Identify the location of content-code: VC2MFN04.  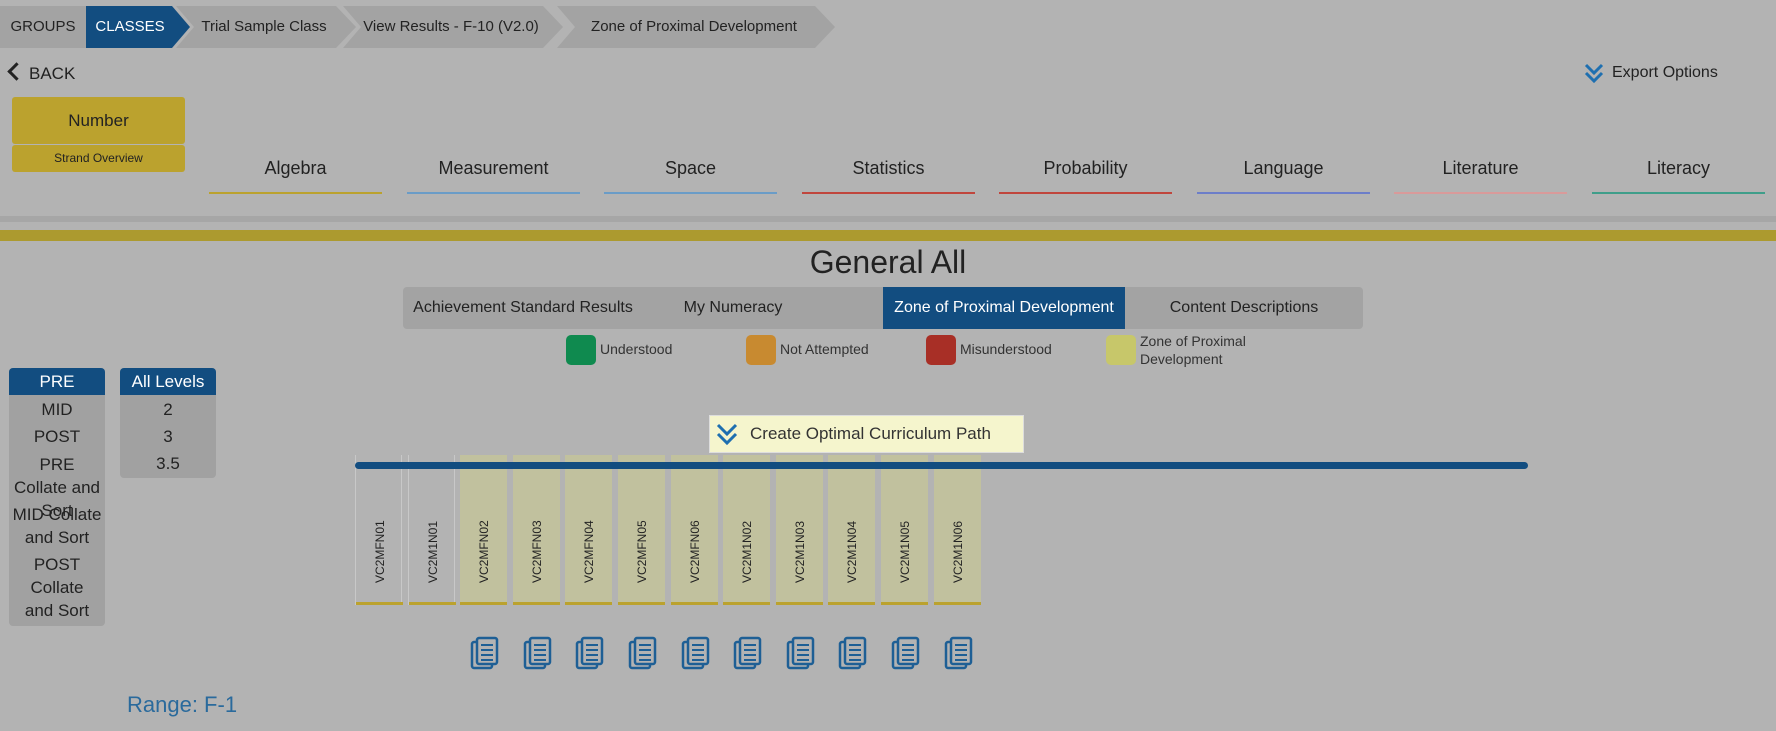
(588, 551).